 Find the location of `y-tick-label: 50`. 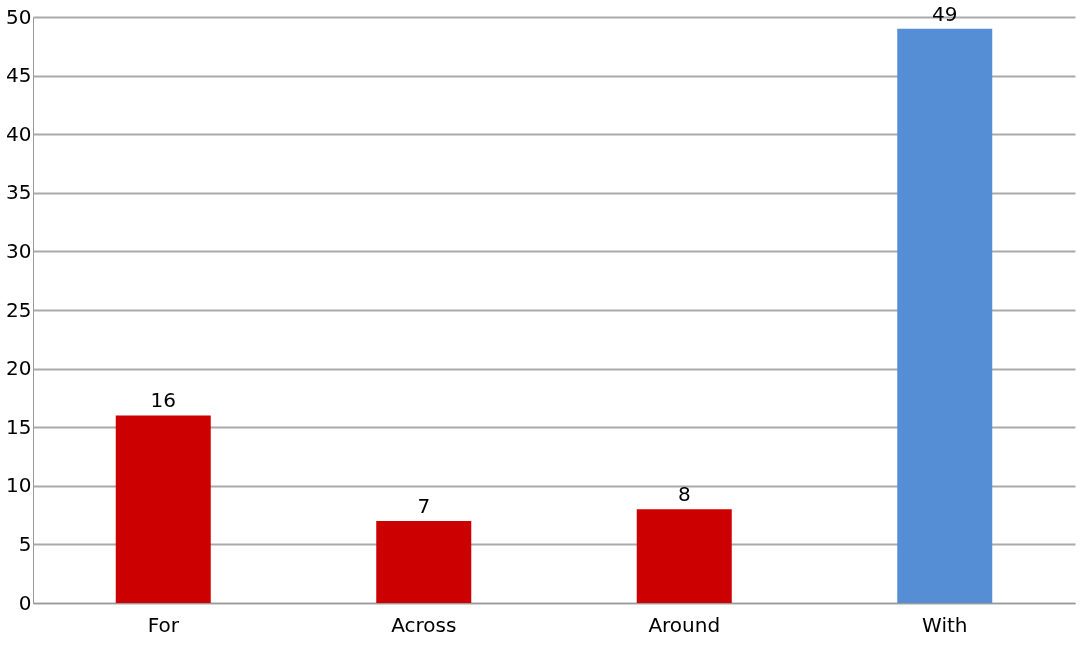

y-tick-label: 50 is located at coordinates (19, 16).